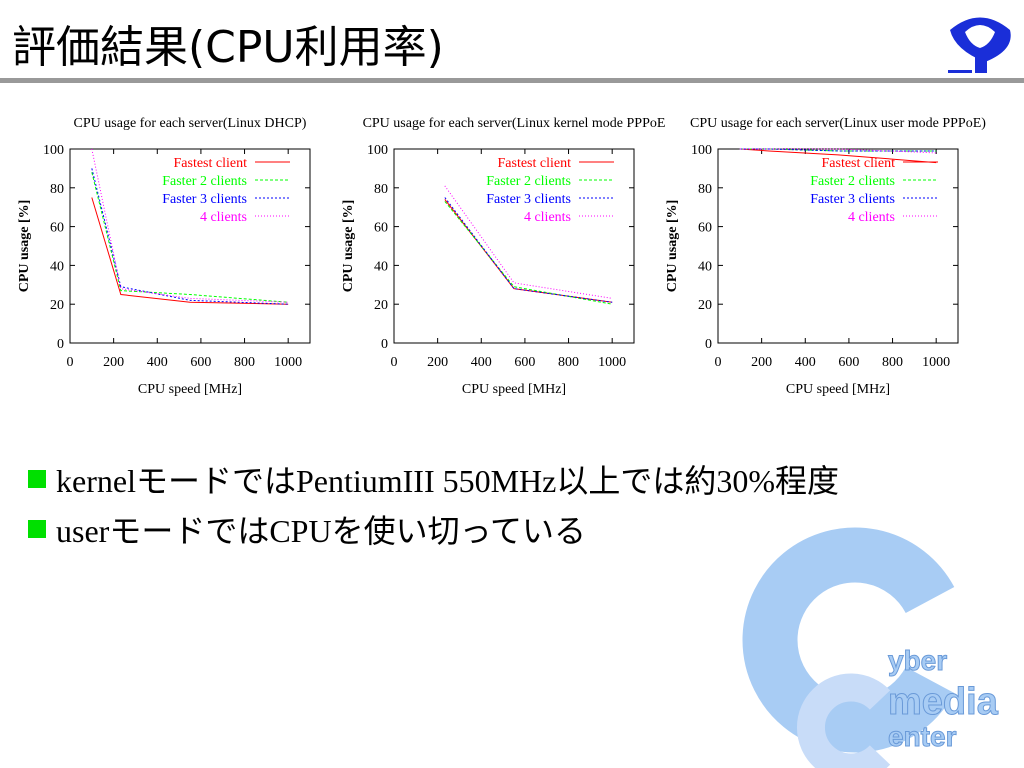 The height and width of the screenshot is (768, 1024). What do you see at coordinates (917, 660) in the screenshot?
I see `logo-text: yber` at bounding box center [917, 660].